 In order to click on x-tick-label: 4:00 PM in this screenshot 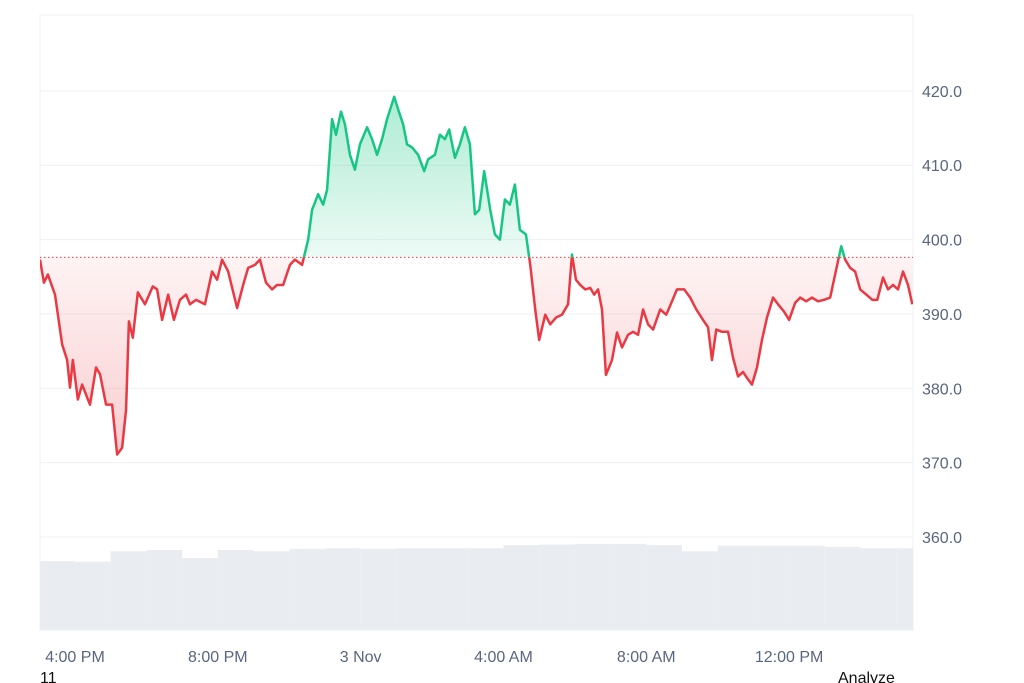, I will do `click(75, 657)`.